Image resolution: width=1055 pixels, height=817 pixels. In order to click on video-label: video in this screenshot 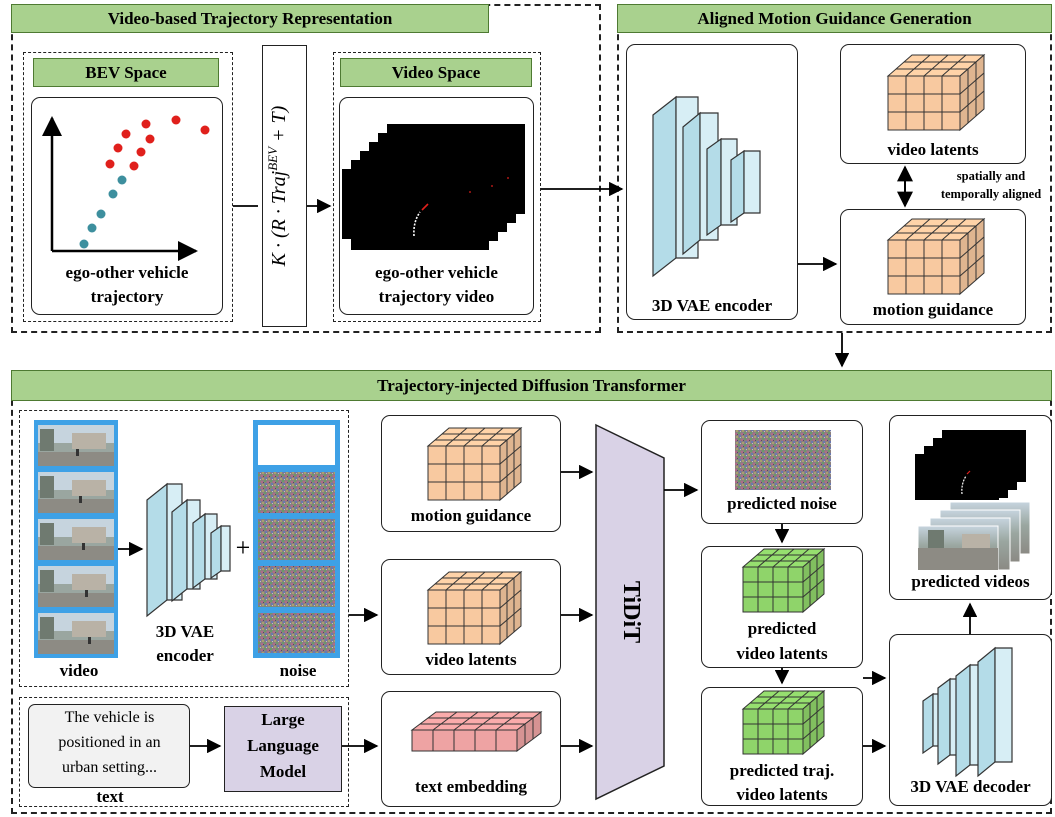, I will do `click(79, 670)`.